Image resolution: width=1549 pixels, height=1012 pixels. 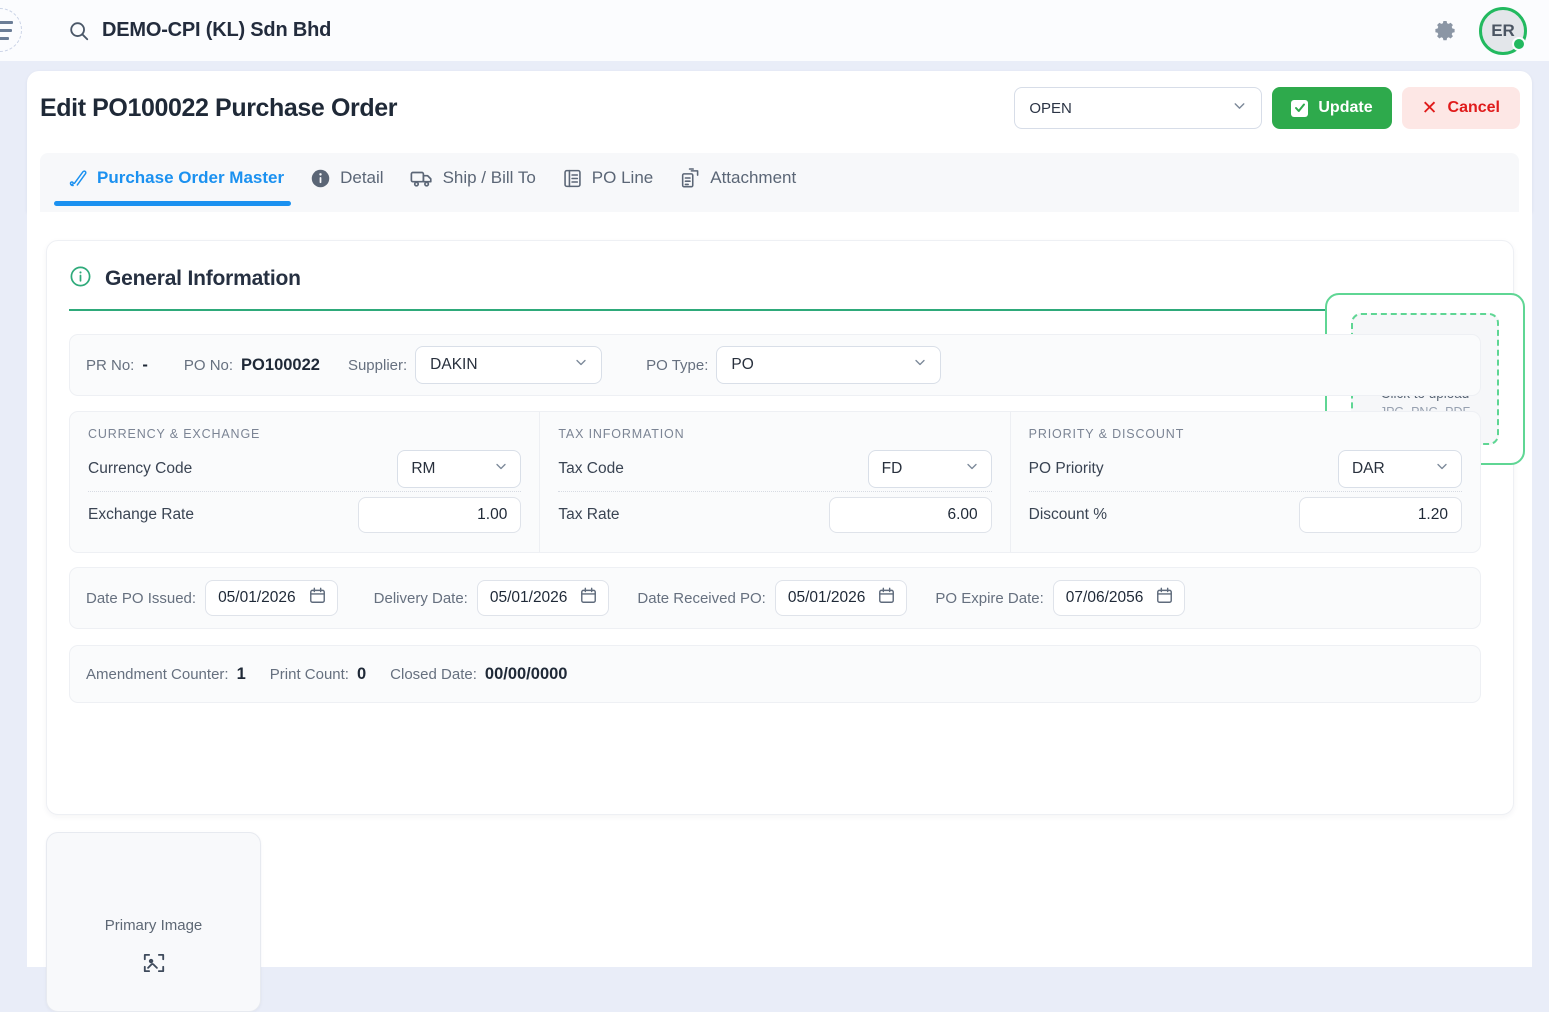 What do you see at coordinates (280, 364) in the screenshot?
I see `po-no-value: PO100022` at bounding box center [280, 364].